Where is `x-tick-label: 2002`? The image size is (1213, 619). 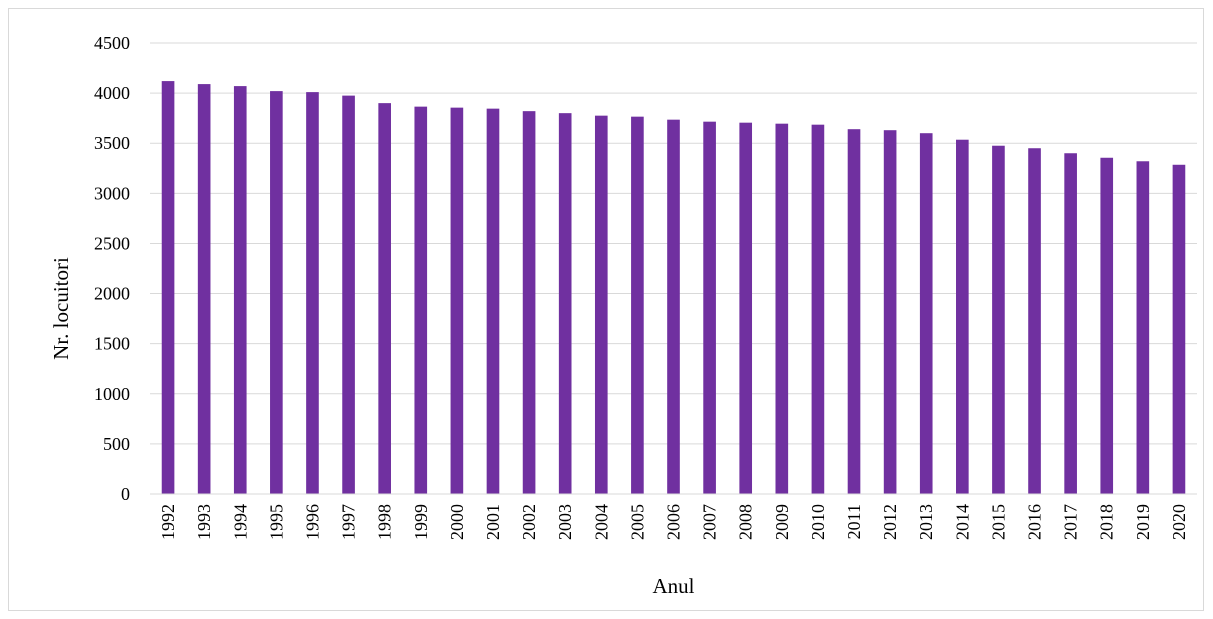
x-tick-label: 2002 is located at coordinates (529, 522).